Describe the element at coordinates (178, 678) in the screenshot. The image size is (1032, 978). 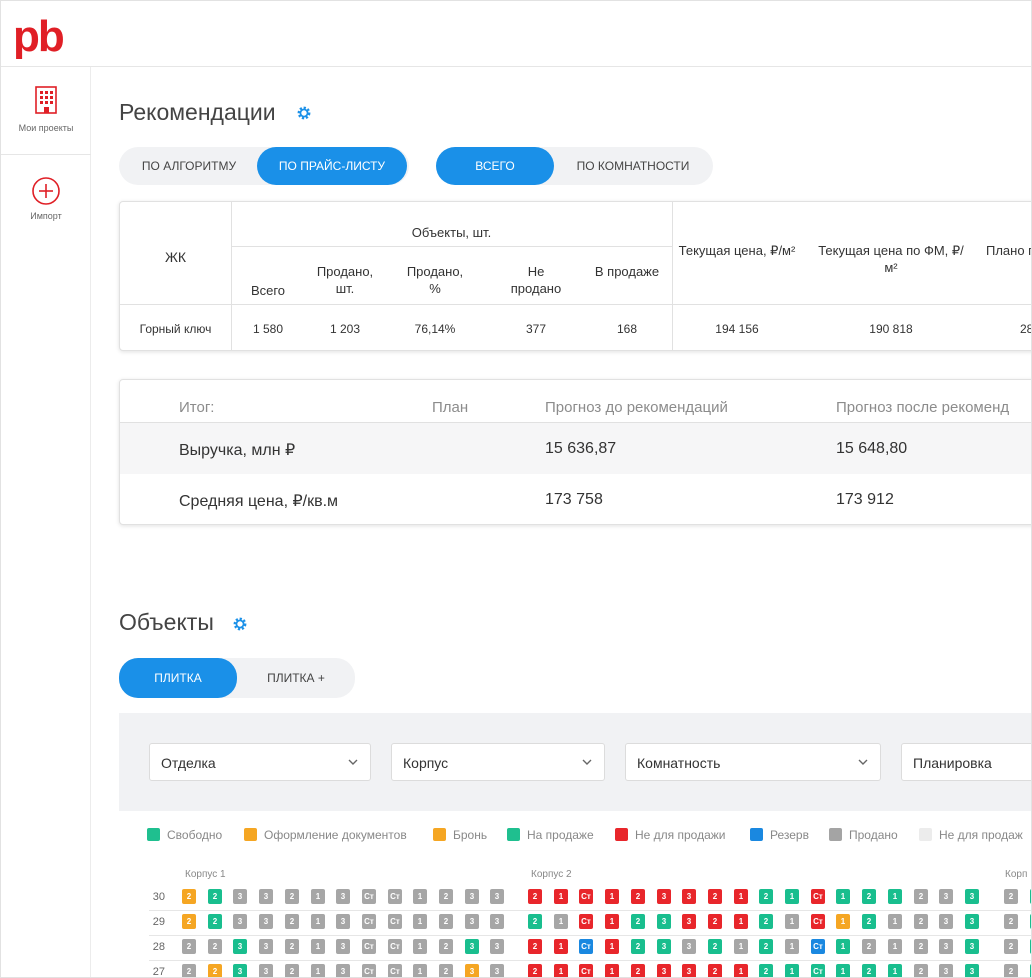
I see `tab-tile: ПЛИТКА` at that location.